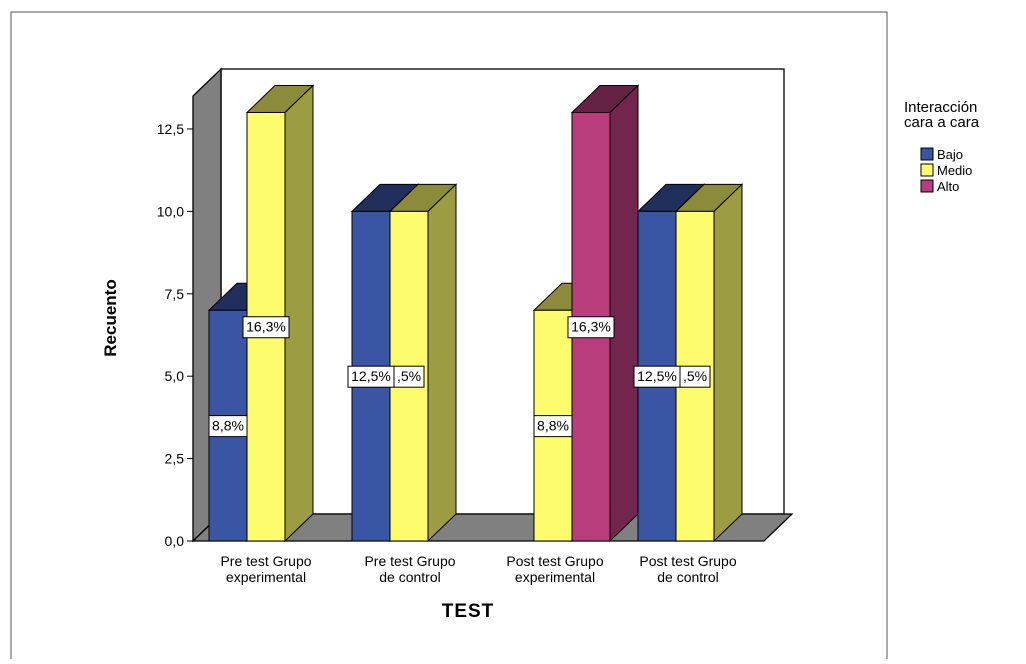 This screenshot has height=664, width=1026. What do you see at coordinates (954, 170) in the screenshot?
I see `legend-label: Medio` at bounding box center [954, 170].